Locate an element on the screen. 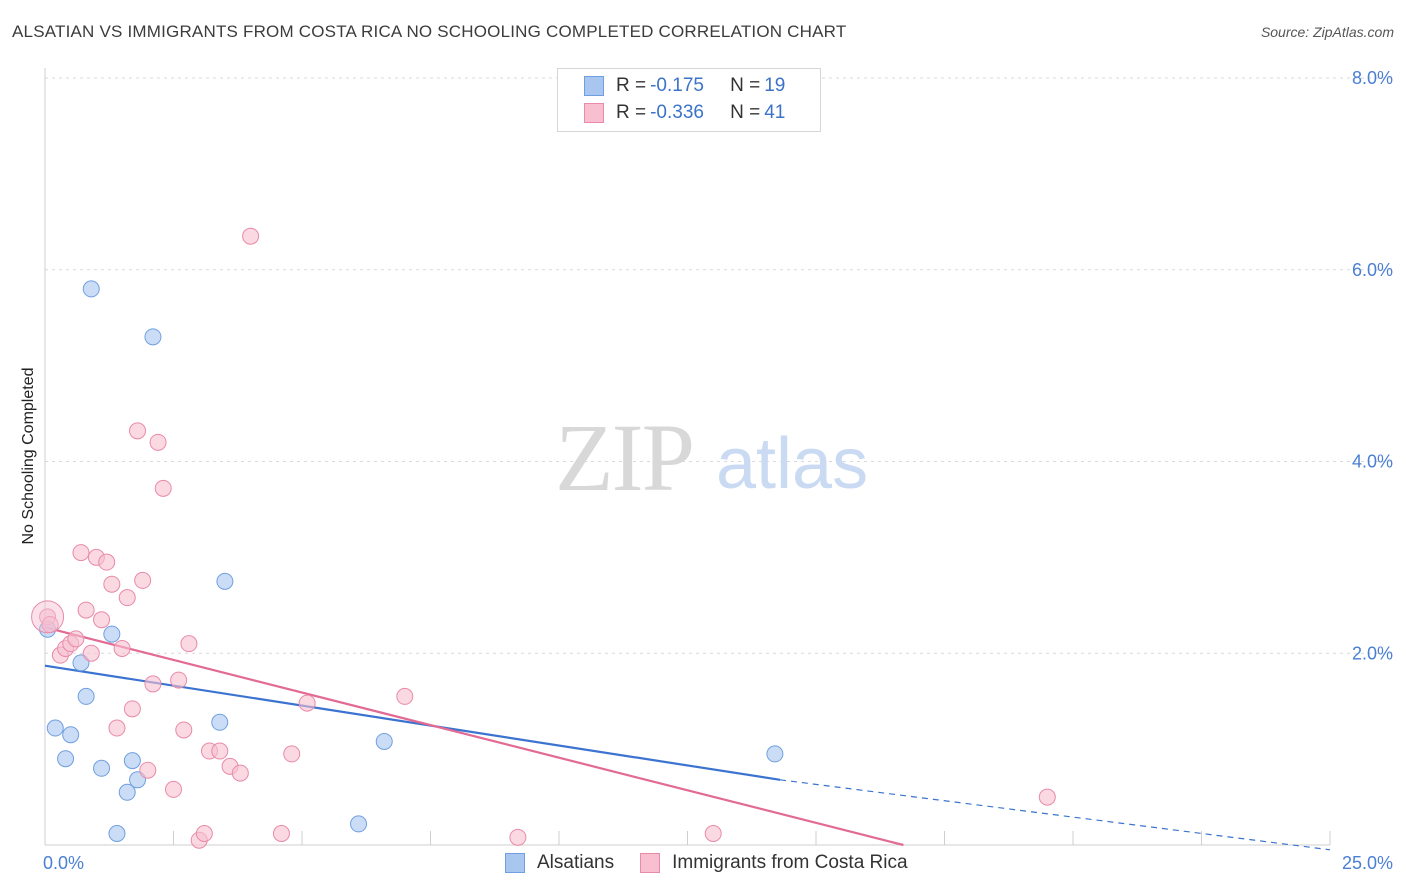 The width and height of the screenshot is (1406, 892). legend-item-alsatians: Alsatians is located at coordinates (559, 863).